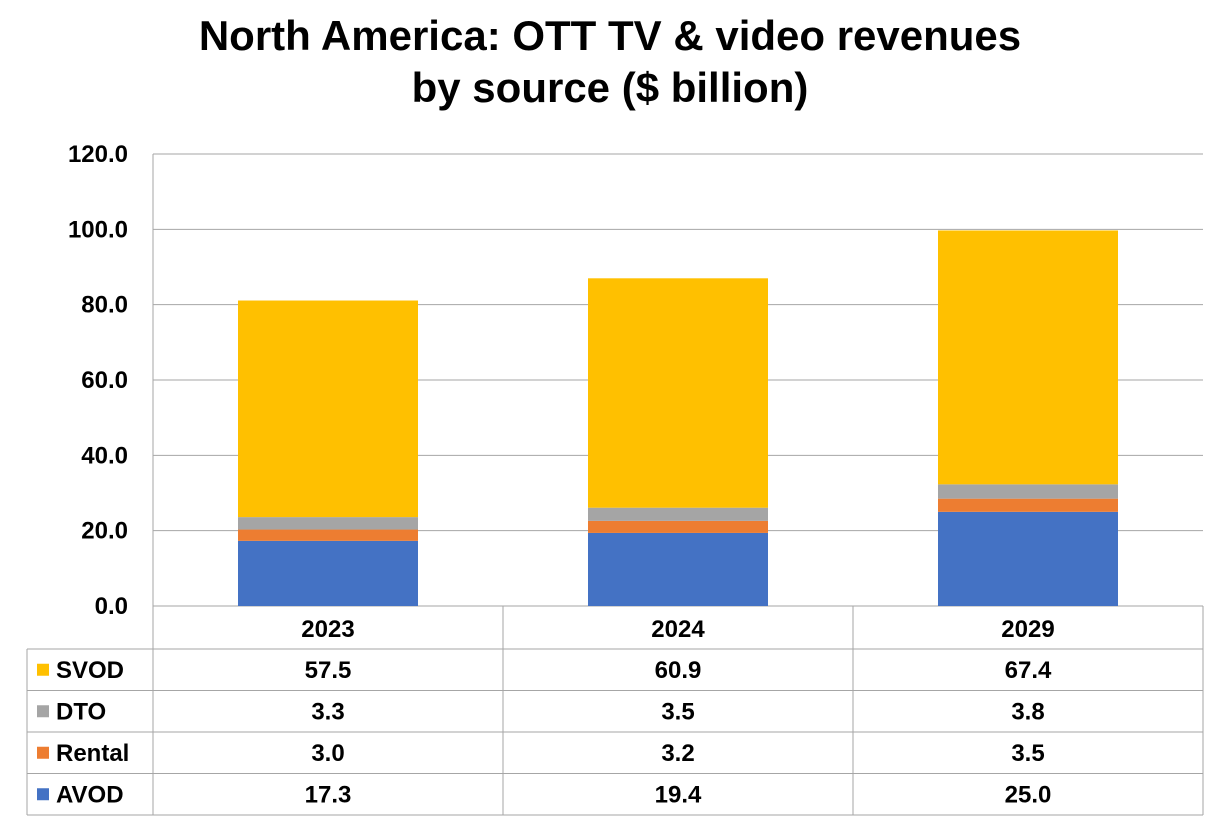 The height and width of the screenshot is (817, 1220). I want to click on bar-rental-2023, so click(328, 535).